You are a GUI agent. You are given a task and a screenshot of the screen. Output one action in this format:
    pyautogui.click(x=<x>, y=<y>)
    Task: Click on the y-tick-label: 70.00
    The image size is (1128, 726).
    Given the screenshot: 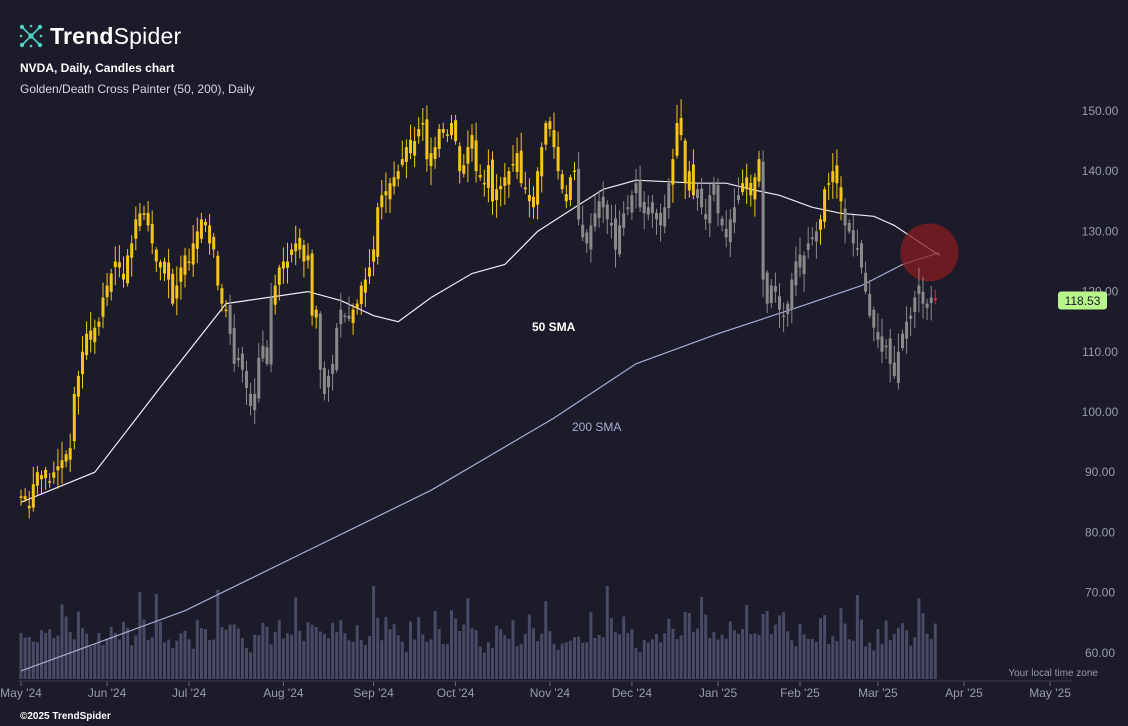 What is the action you would take?
    pyautogui.click(x=1100, y=593)
    